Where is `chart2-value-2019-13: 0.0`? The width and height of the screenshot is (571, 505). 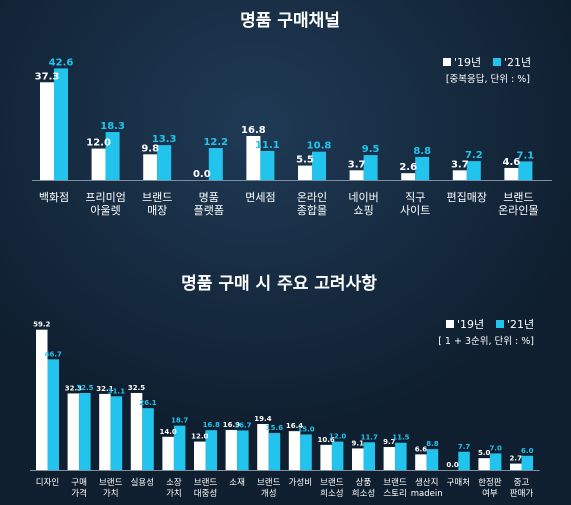 chart2-value-2019-13: 0.0 is located at coordinates (452, 465).